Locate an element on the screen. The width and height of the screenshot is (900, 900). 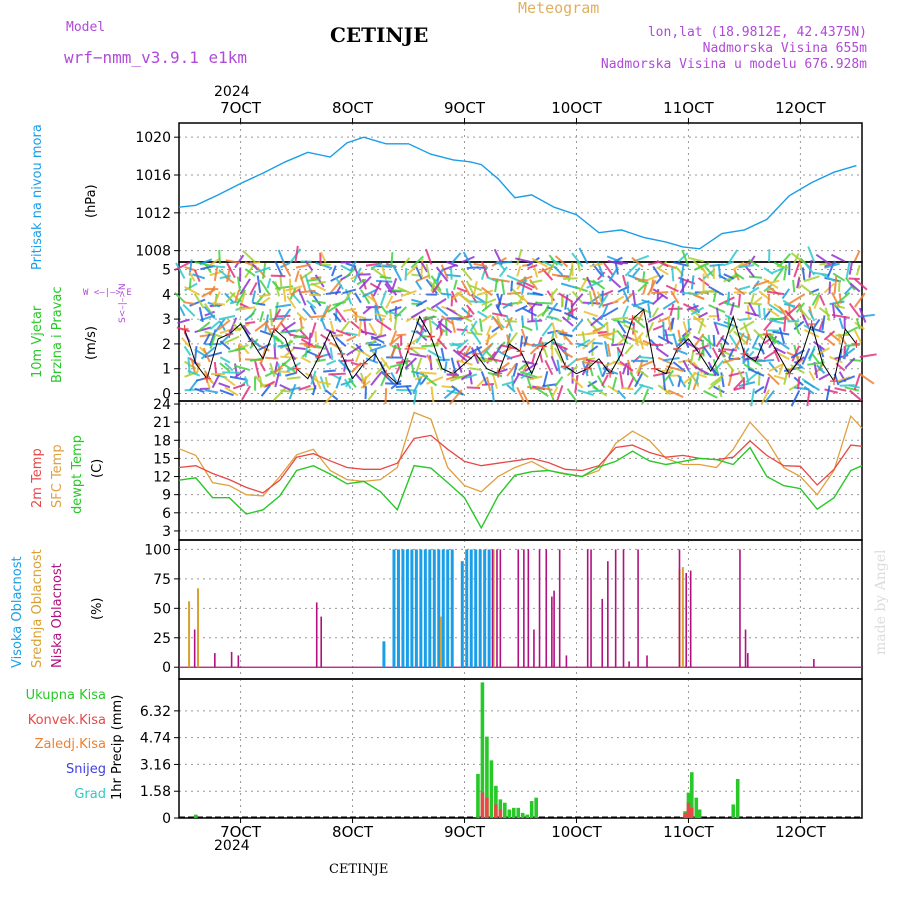
y-tick-label: 50 is located at coordinates (162, 609).